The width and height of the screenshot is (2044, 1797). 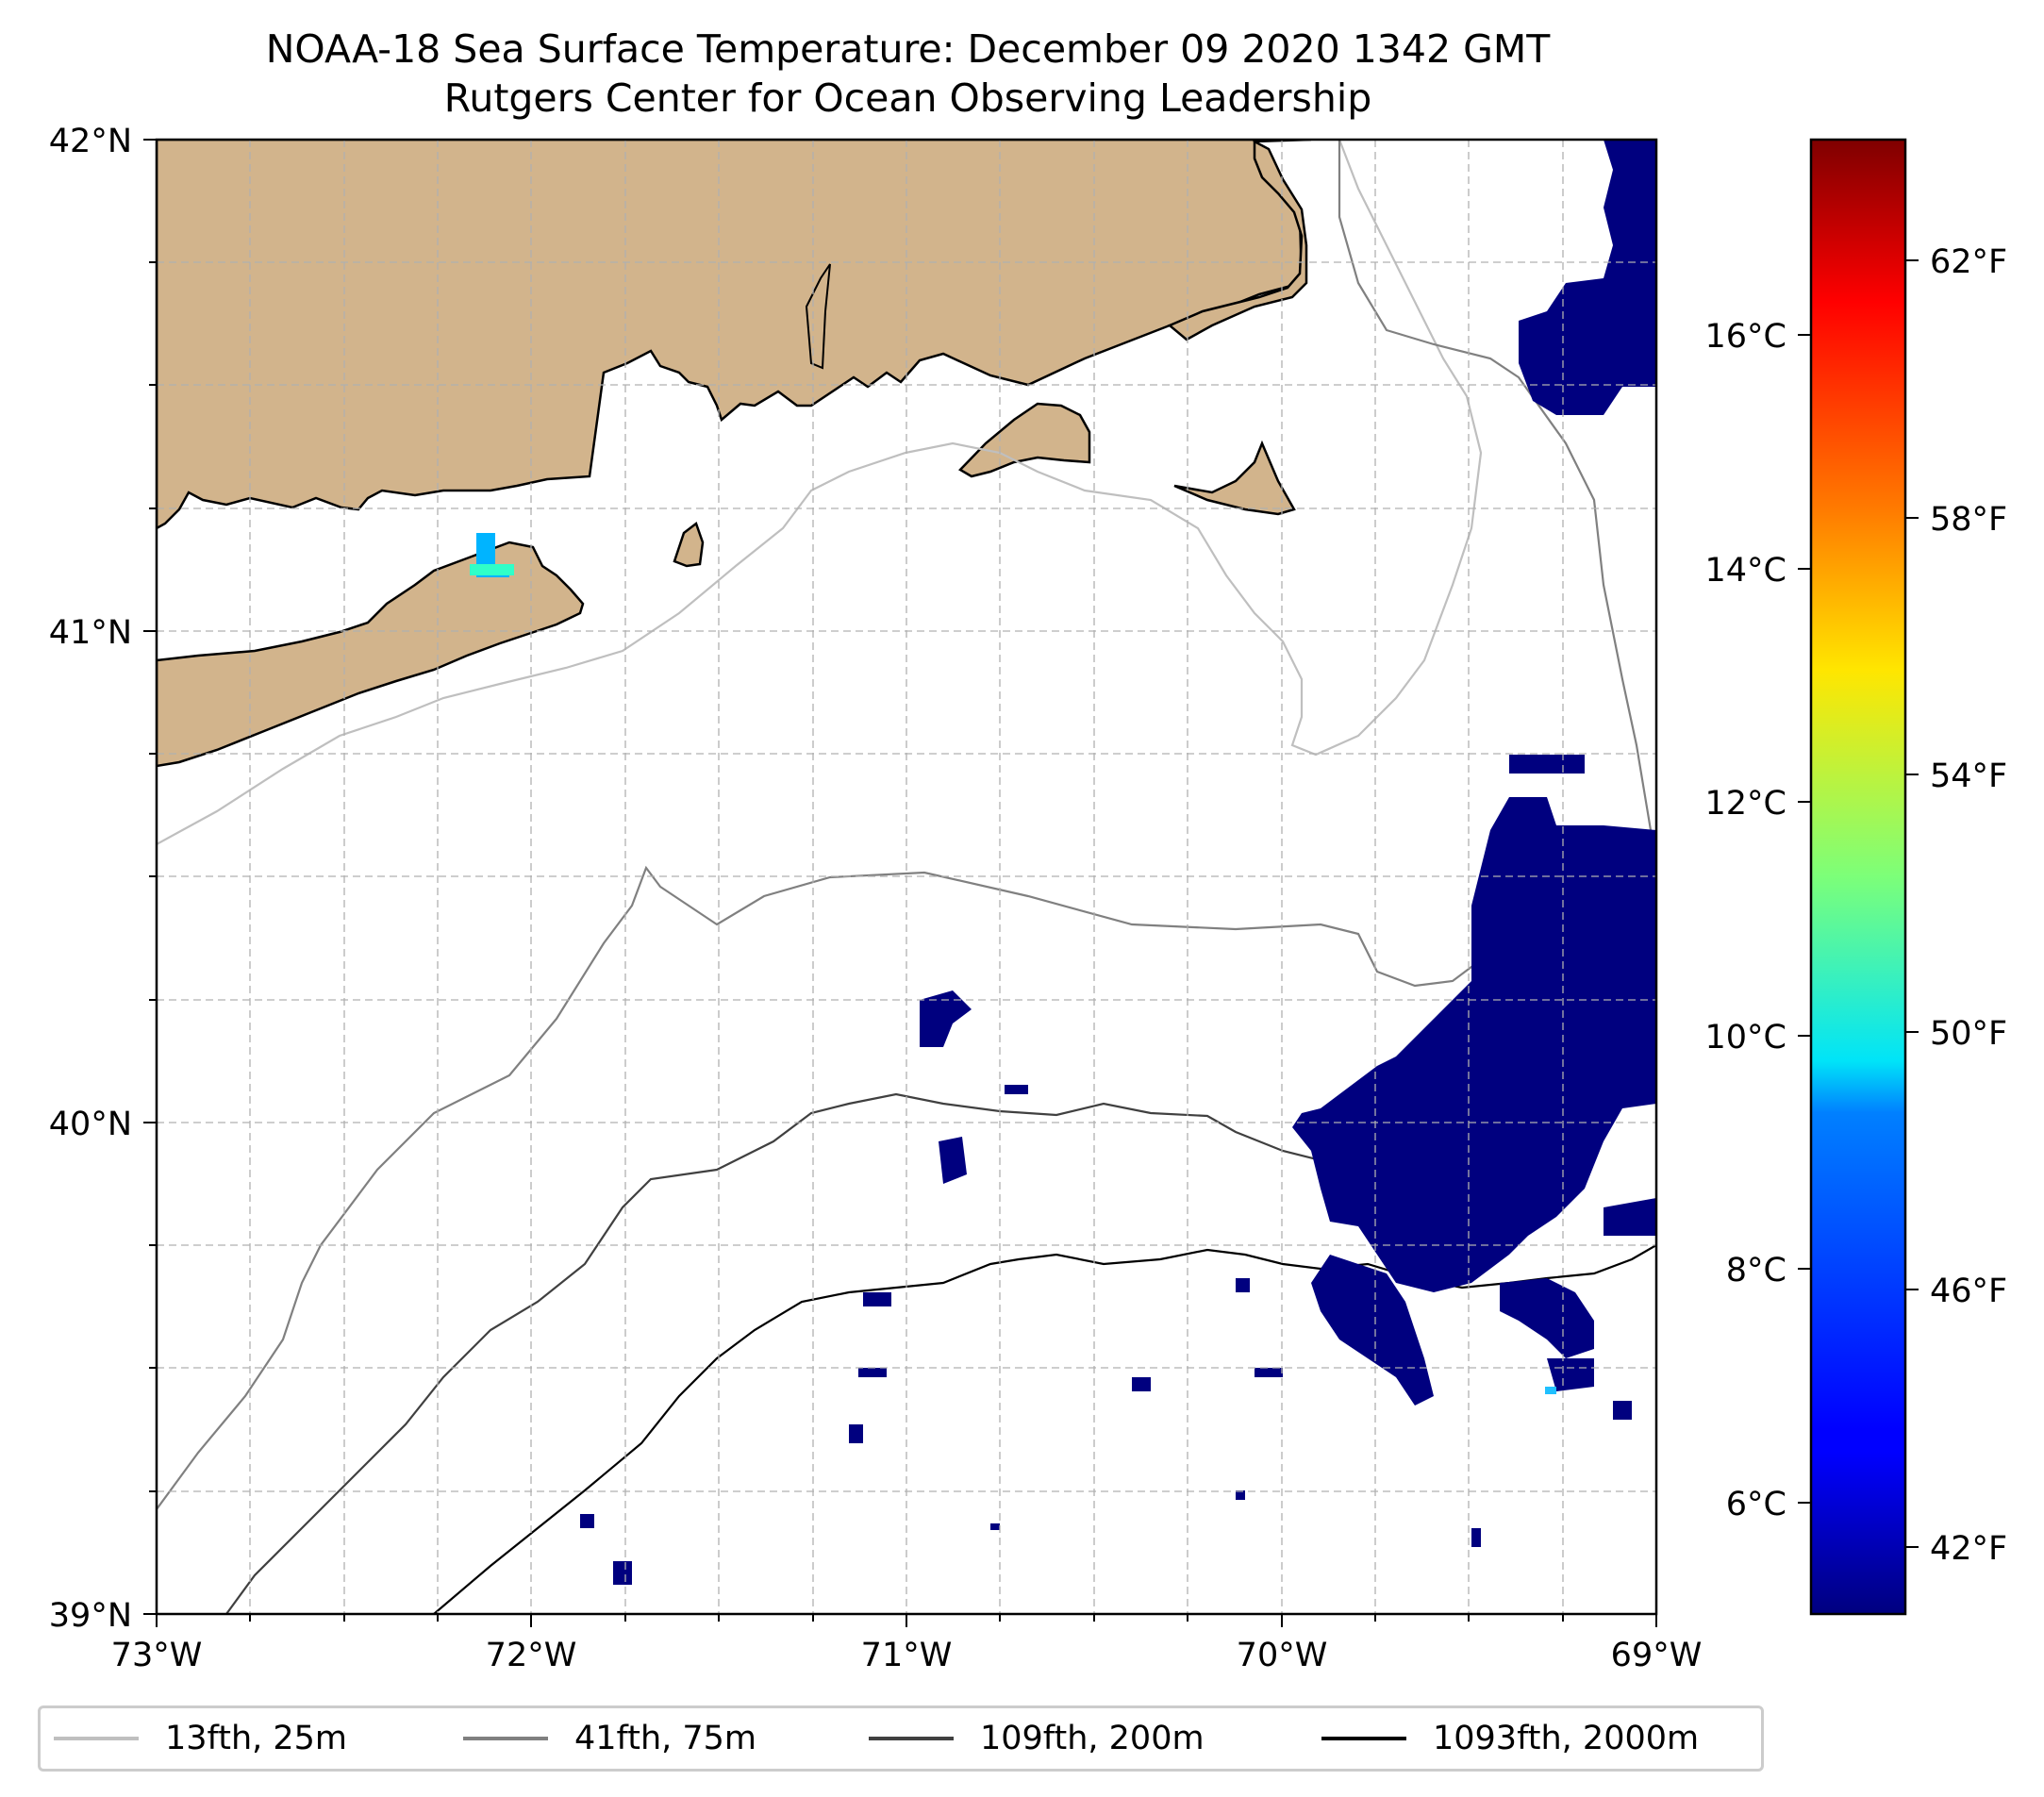 I want to click on lon-tick-label: 72°W, so click(x=531, y=1655).